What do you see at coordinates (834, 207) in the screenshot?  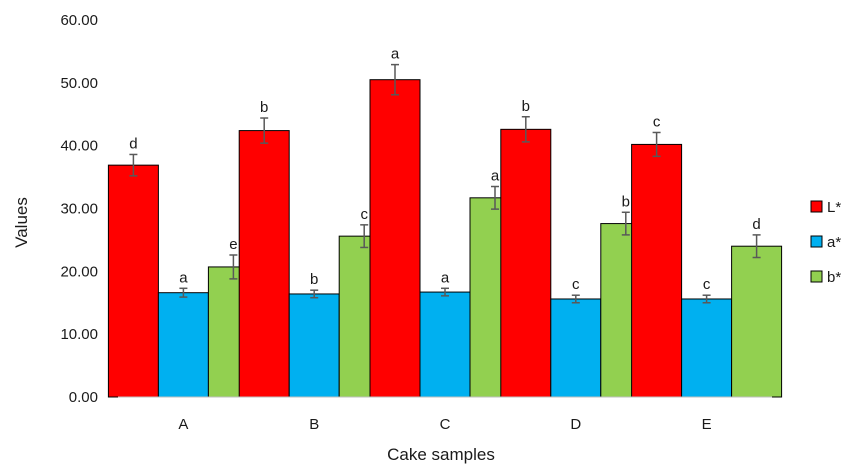 I see `legend-label: L*` at bounding box center [834, 207].